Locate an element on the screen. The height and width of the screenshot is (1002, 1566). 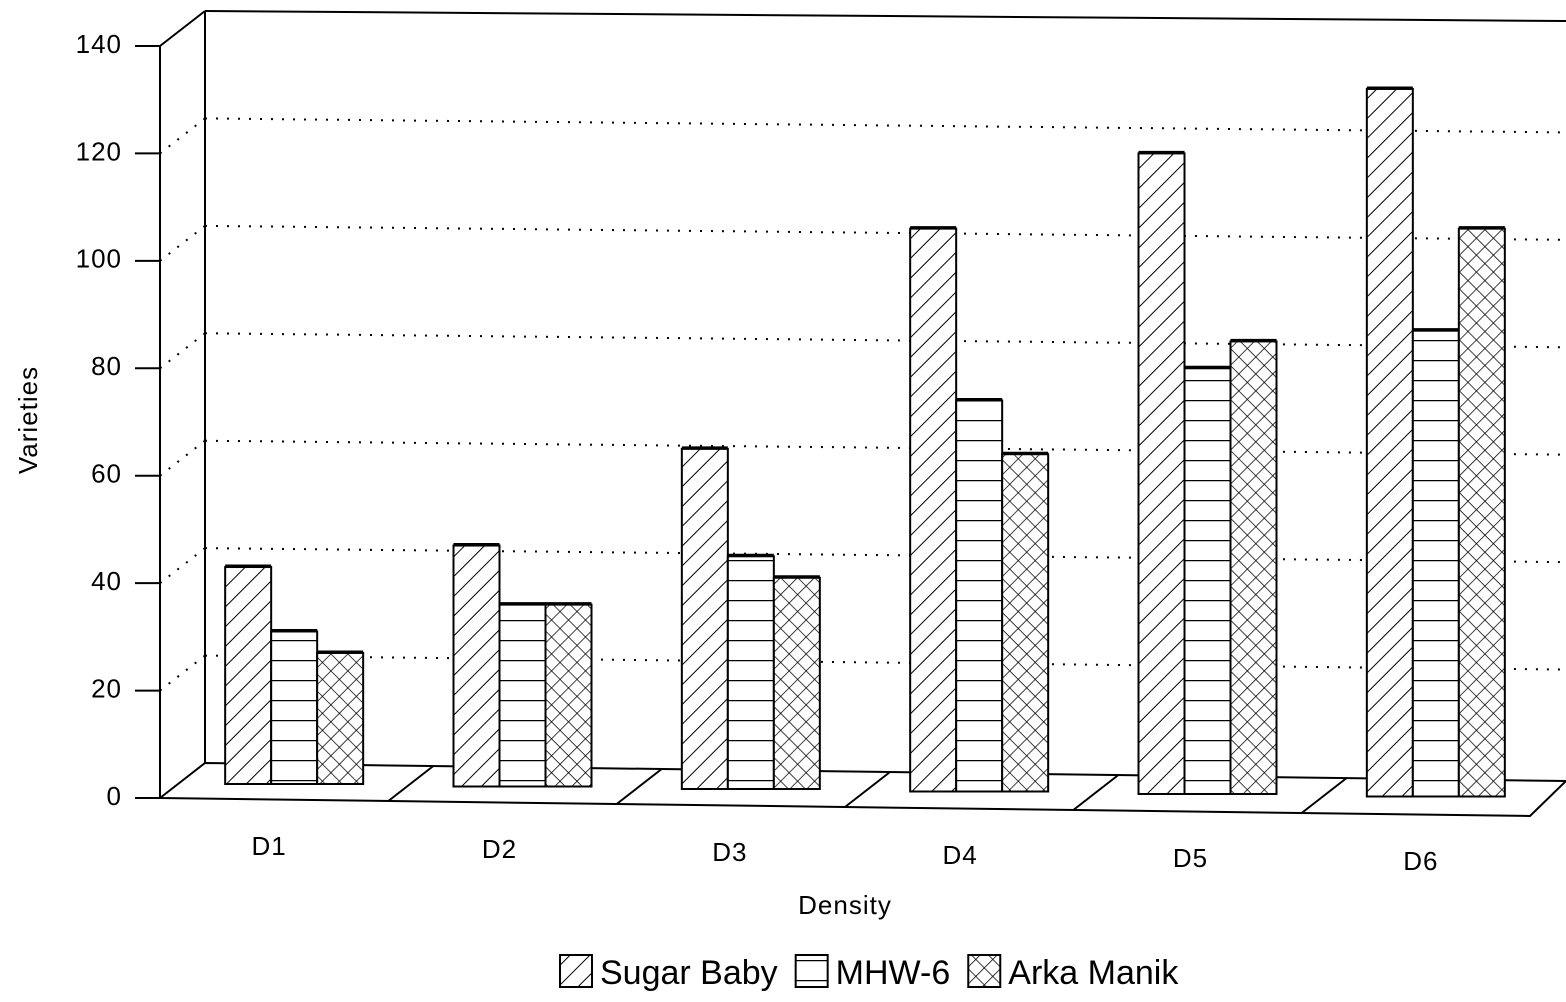
y-tick-label: 20 is located at coordinates (106, 688).